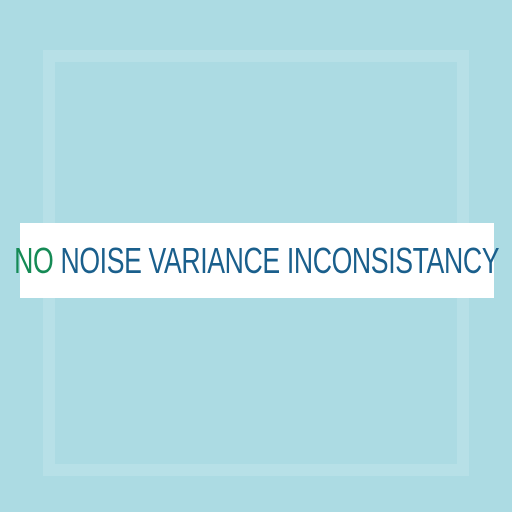  I want to click on headline-rest-text: NOISE VARIANCE INCONSISTANCY, so click(280, 260).